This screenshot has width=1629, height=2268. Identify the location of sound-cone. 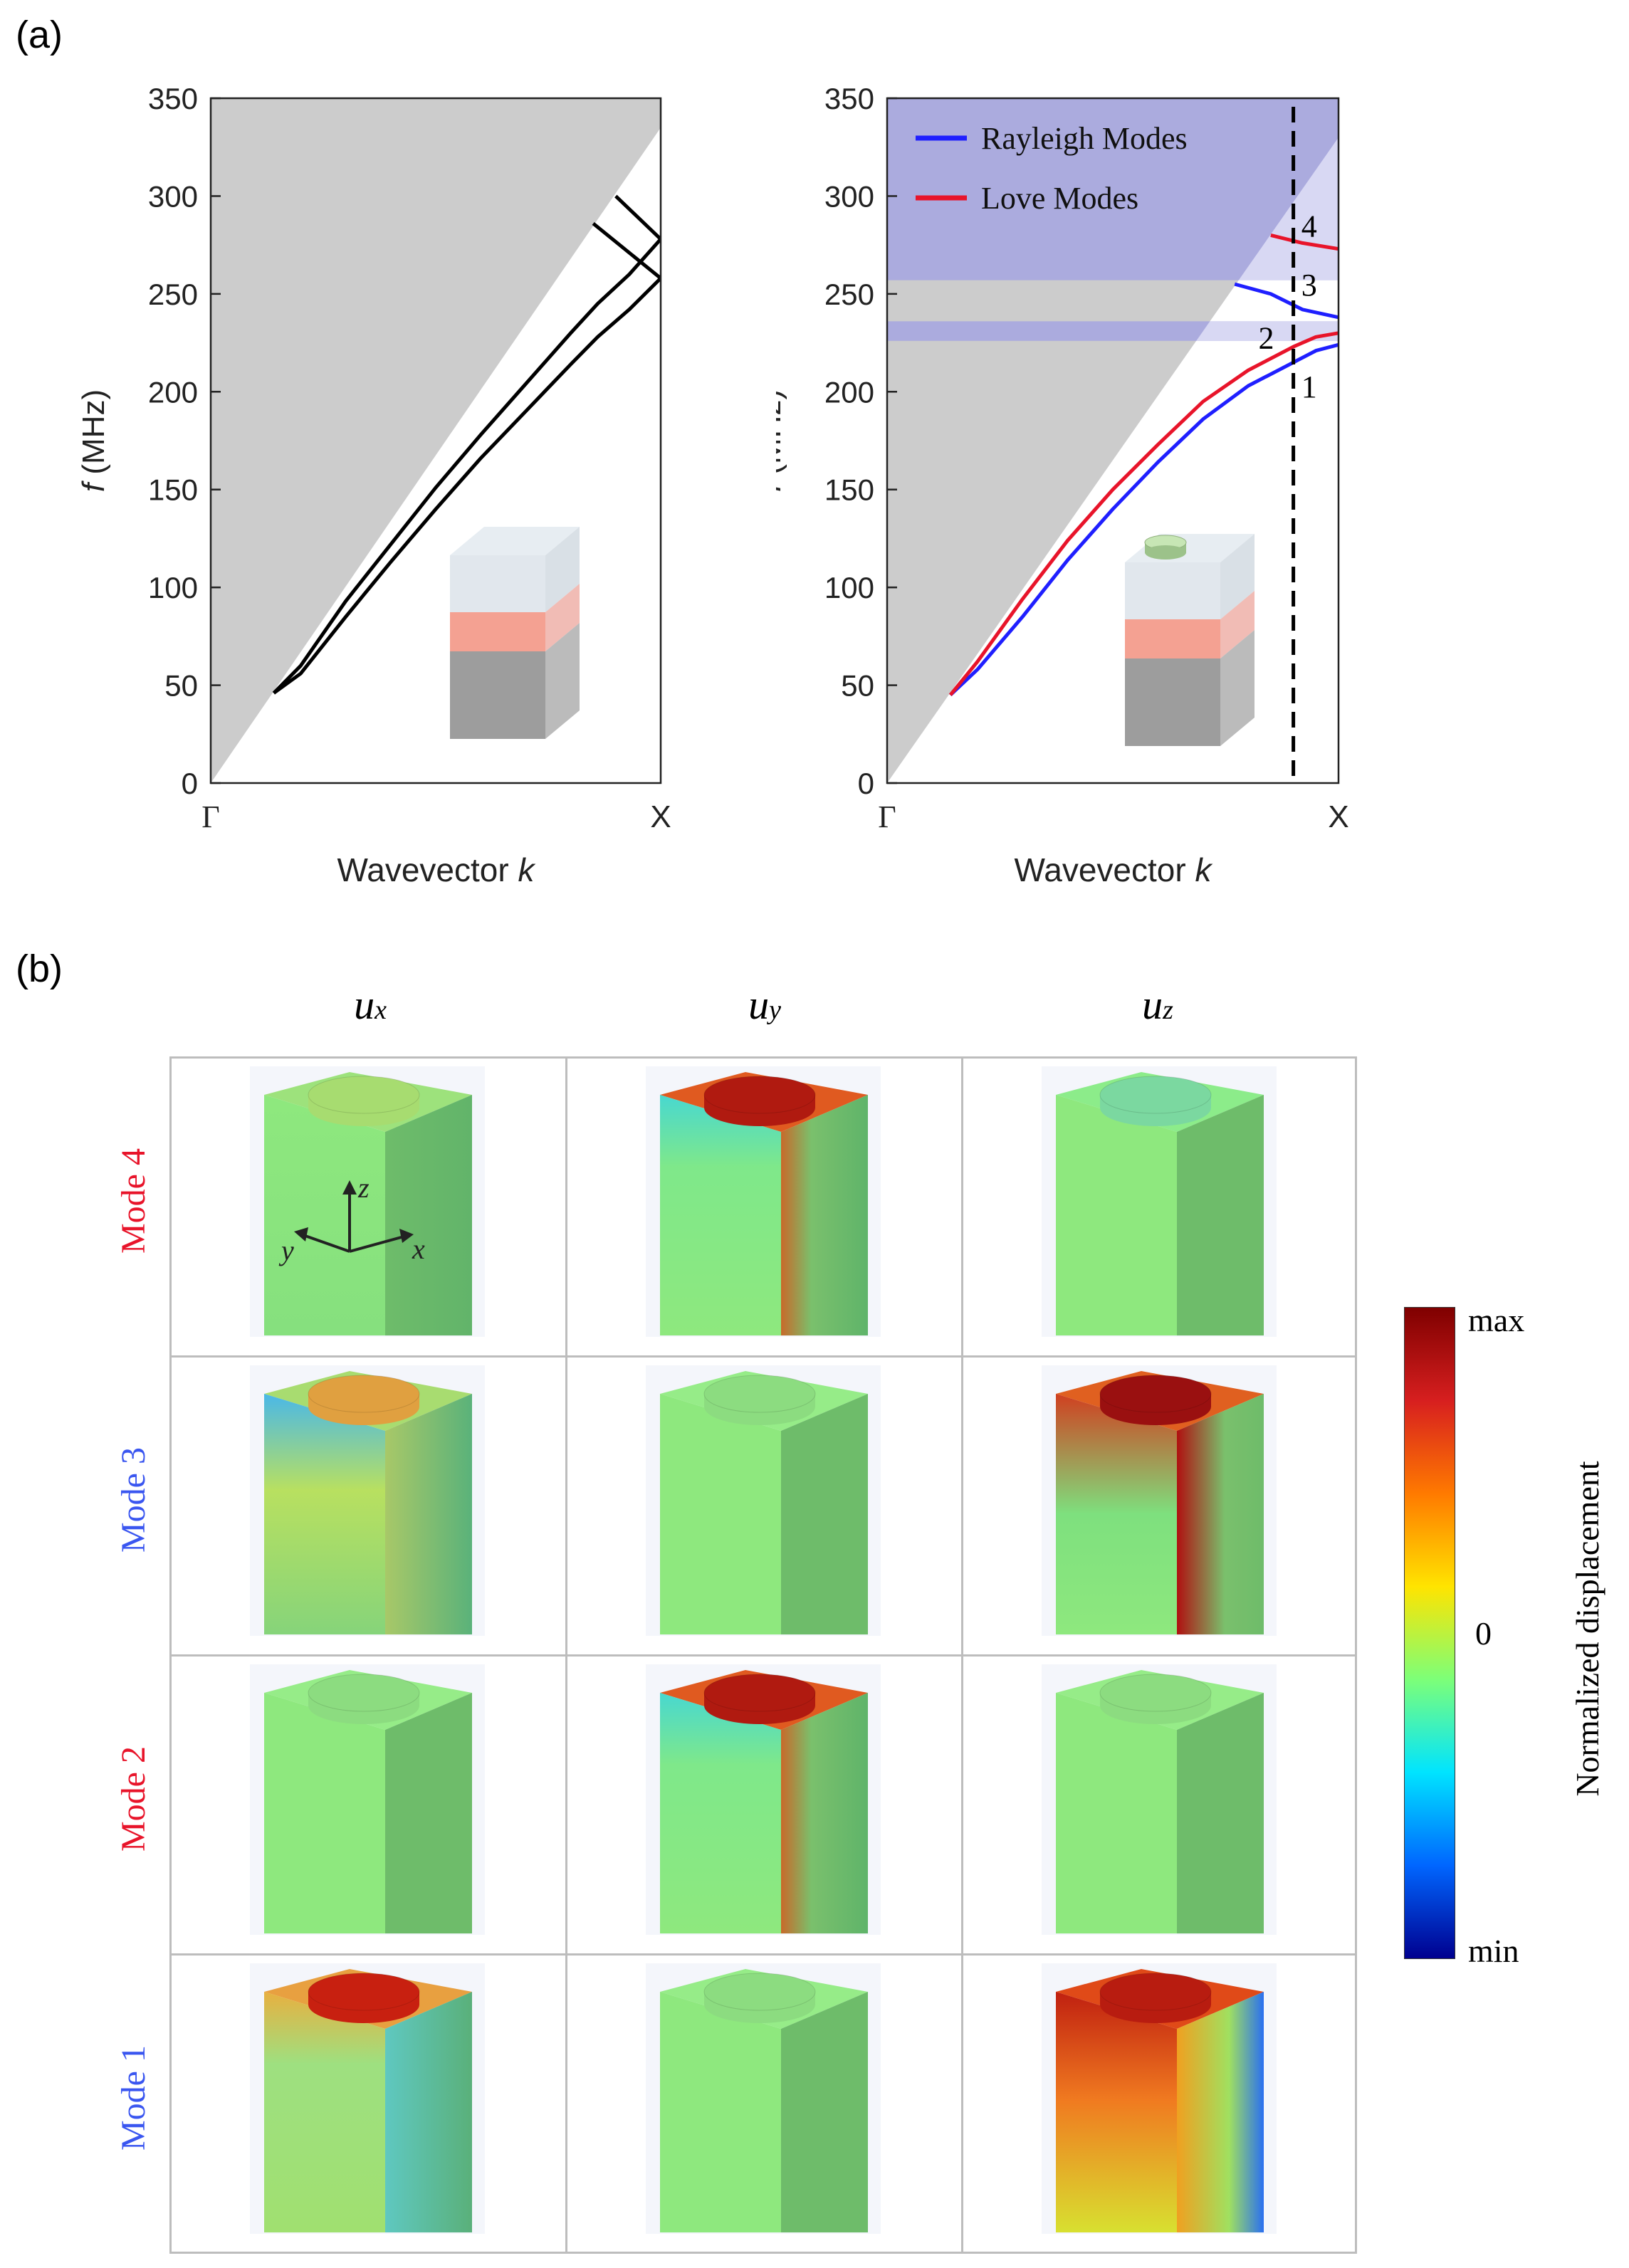
(436, 440).